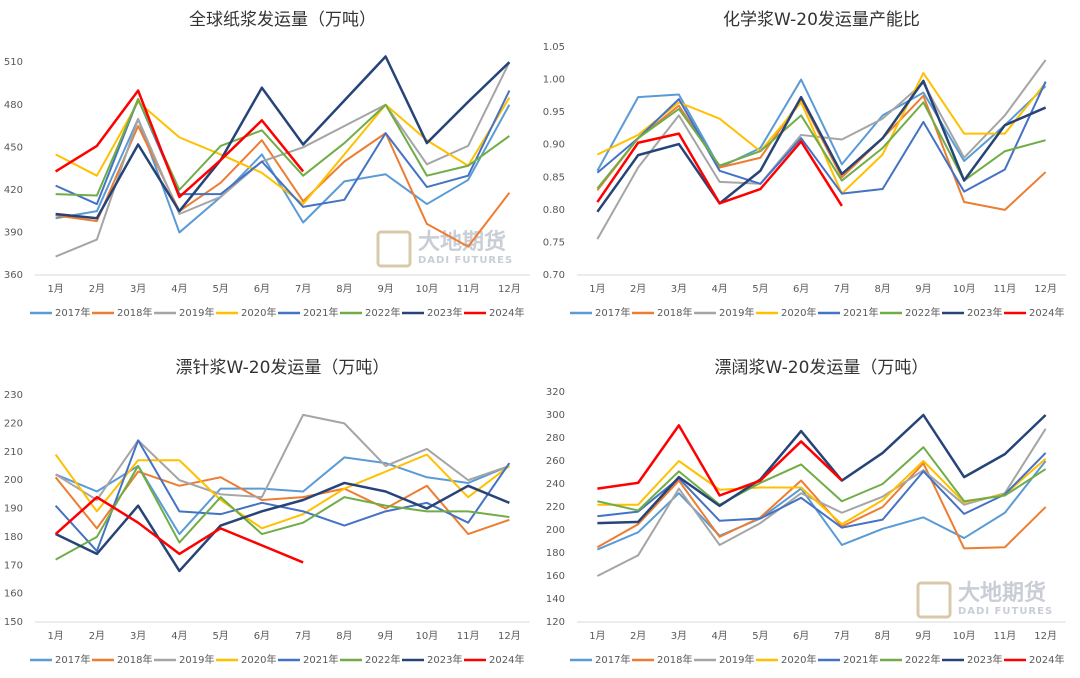  I want to click on chart-title: 漂阔浆W-20发运量（万吨）, so click(822, 368).